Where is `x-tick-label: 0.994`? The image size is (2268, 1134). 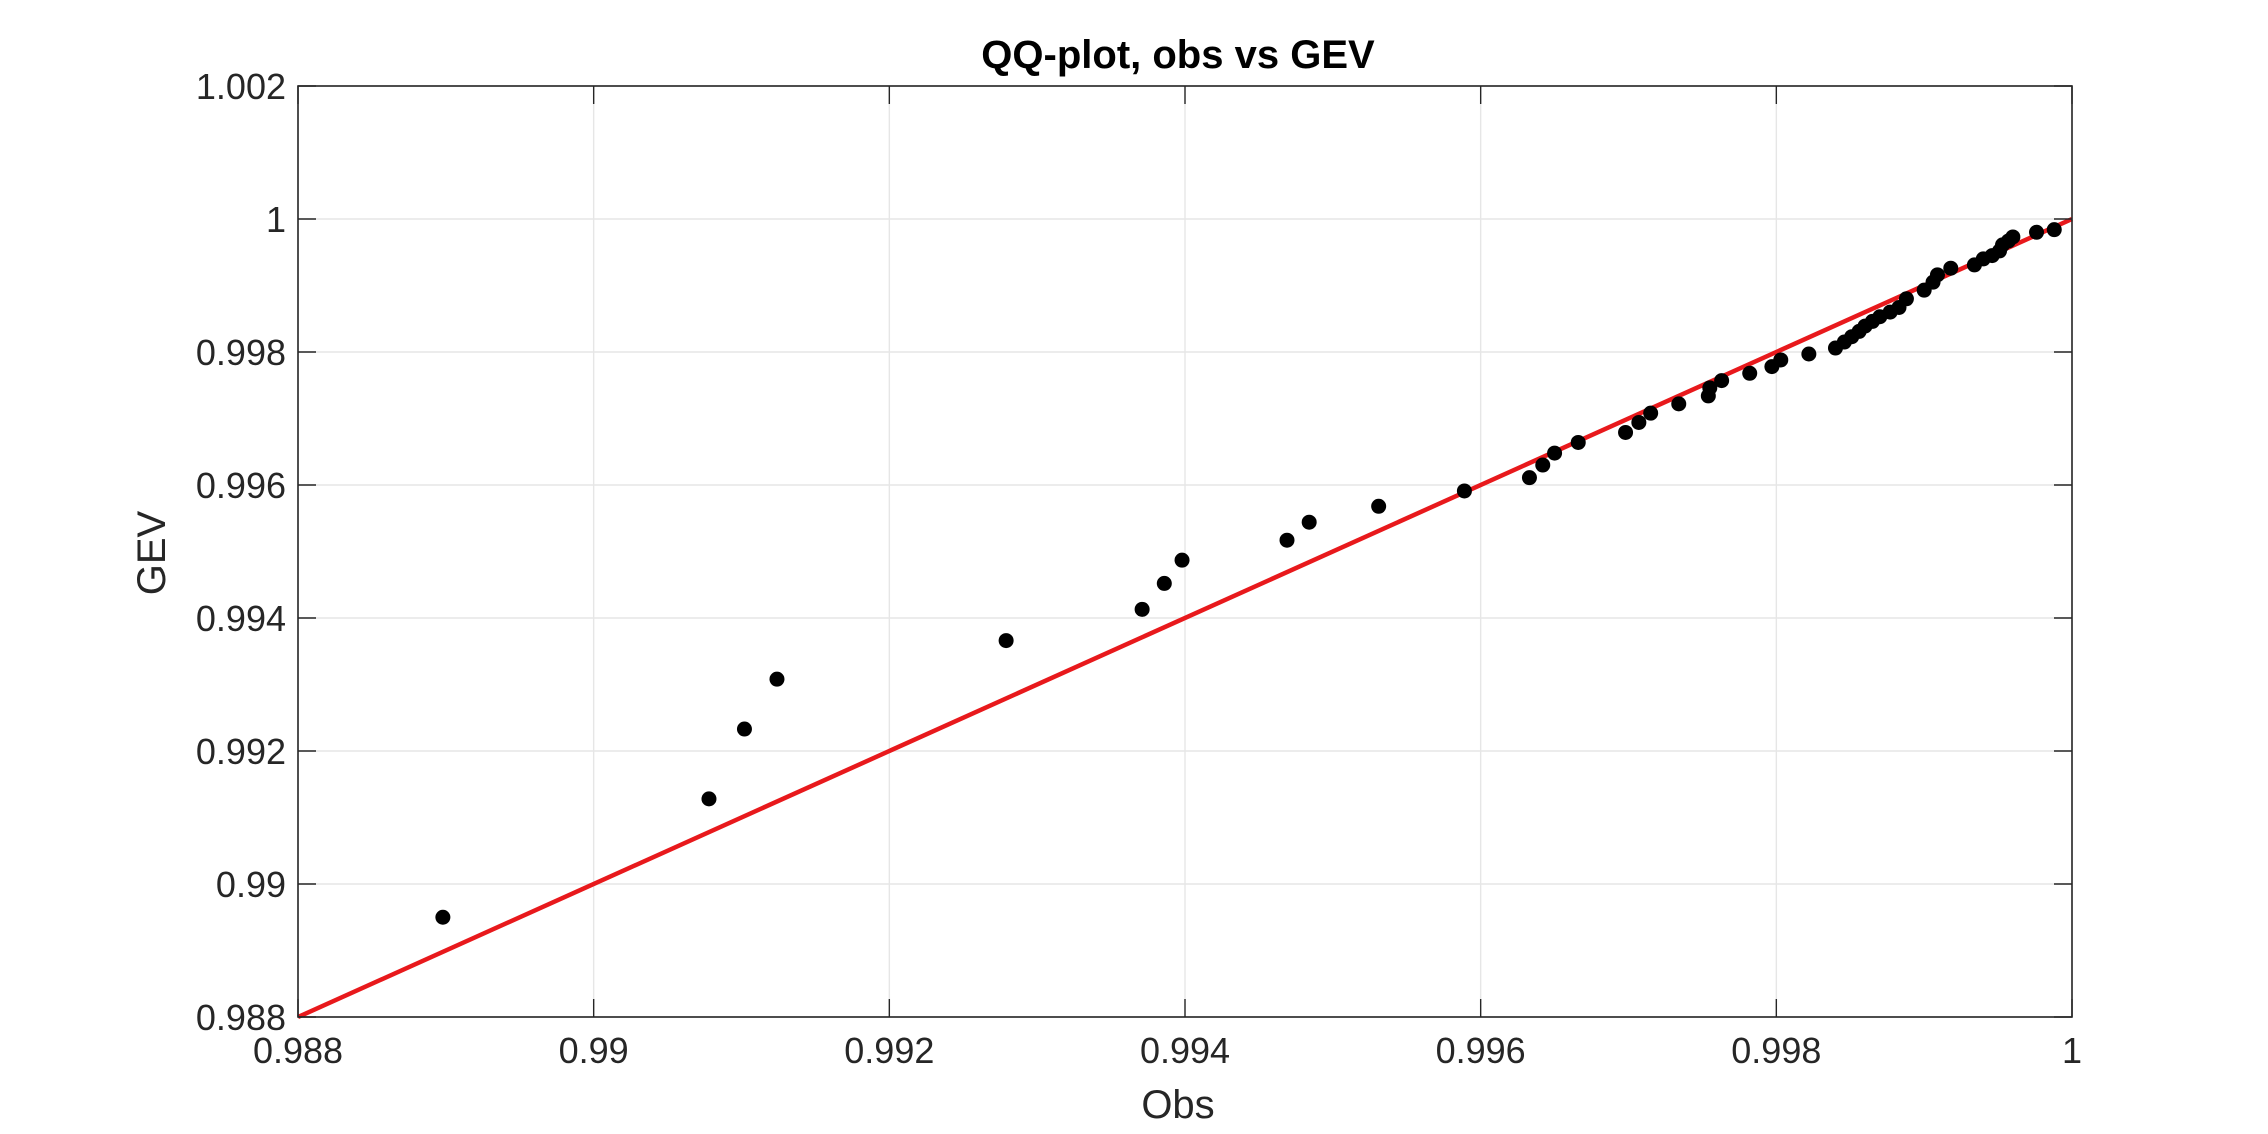 x-tick-label: 0.994 is located at coordinates (1185, 1050).